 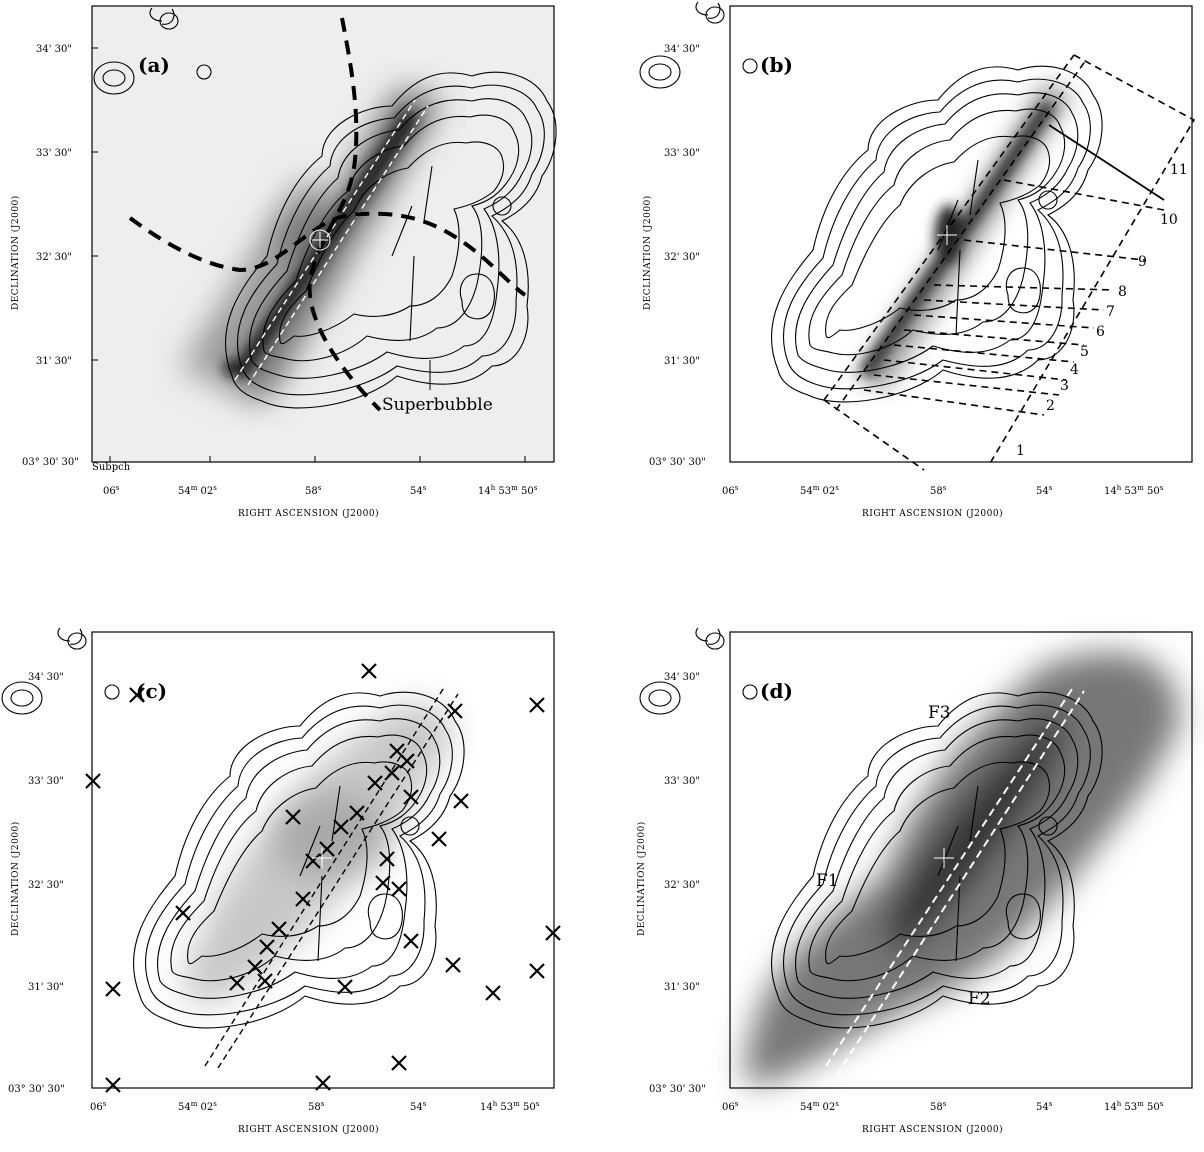 I want to click on svg-text: 9, so click(x=1142, y=262).